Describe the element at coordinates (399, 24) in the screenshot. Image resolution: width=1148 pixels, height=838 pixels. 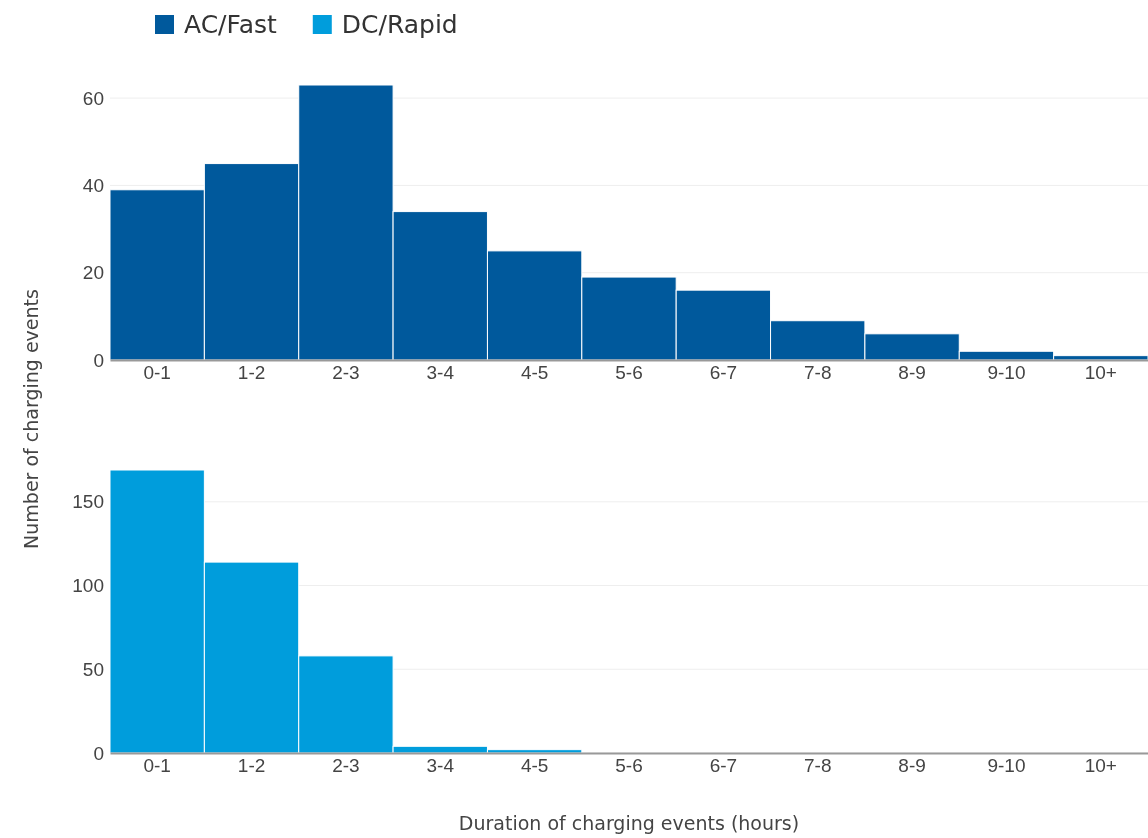
I see `legend-label: DC/Rapid` at that location.